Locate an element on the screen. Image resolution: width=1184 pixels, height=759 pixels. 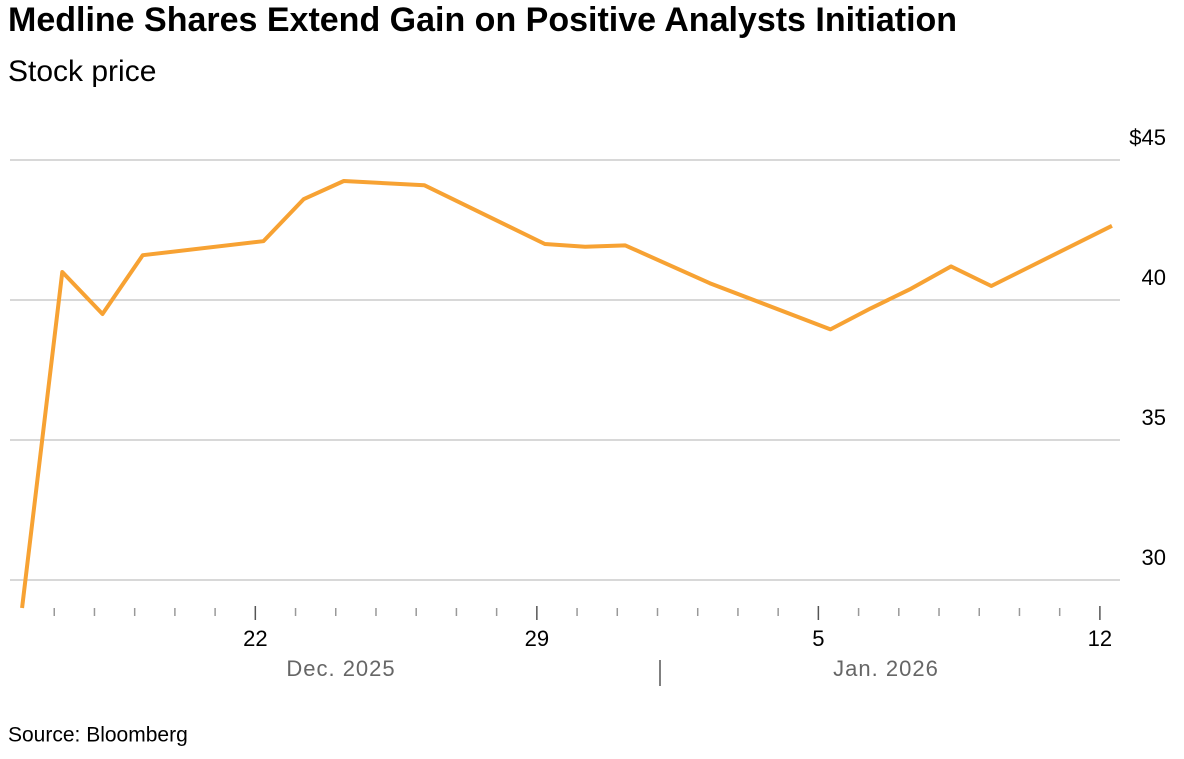
x-tick-label: 29 is located at coordinates (537, 638).